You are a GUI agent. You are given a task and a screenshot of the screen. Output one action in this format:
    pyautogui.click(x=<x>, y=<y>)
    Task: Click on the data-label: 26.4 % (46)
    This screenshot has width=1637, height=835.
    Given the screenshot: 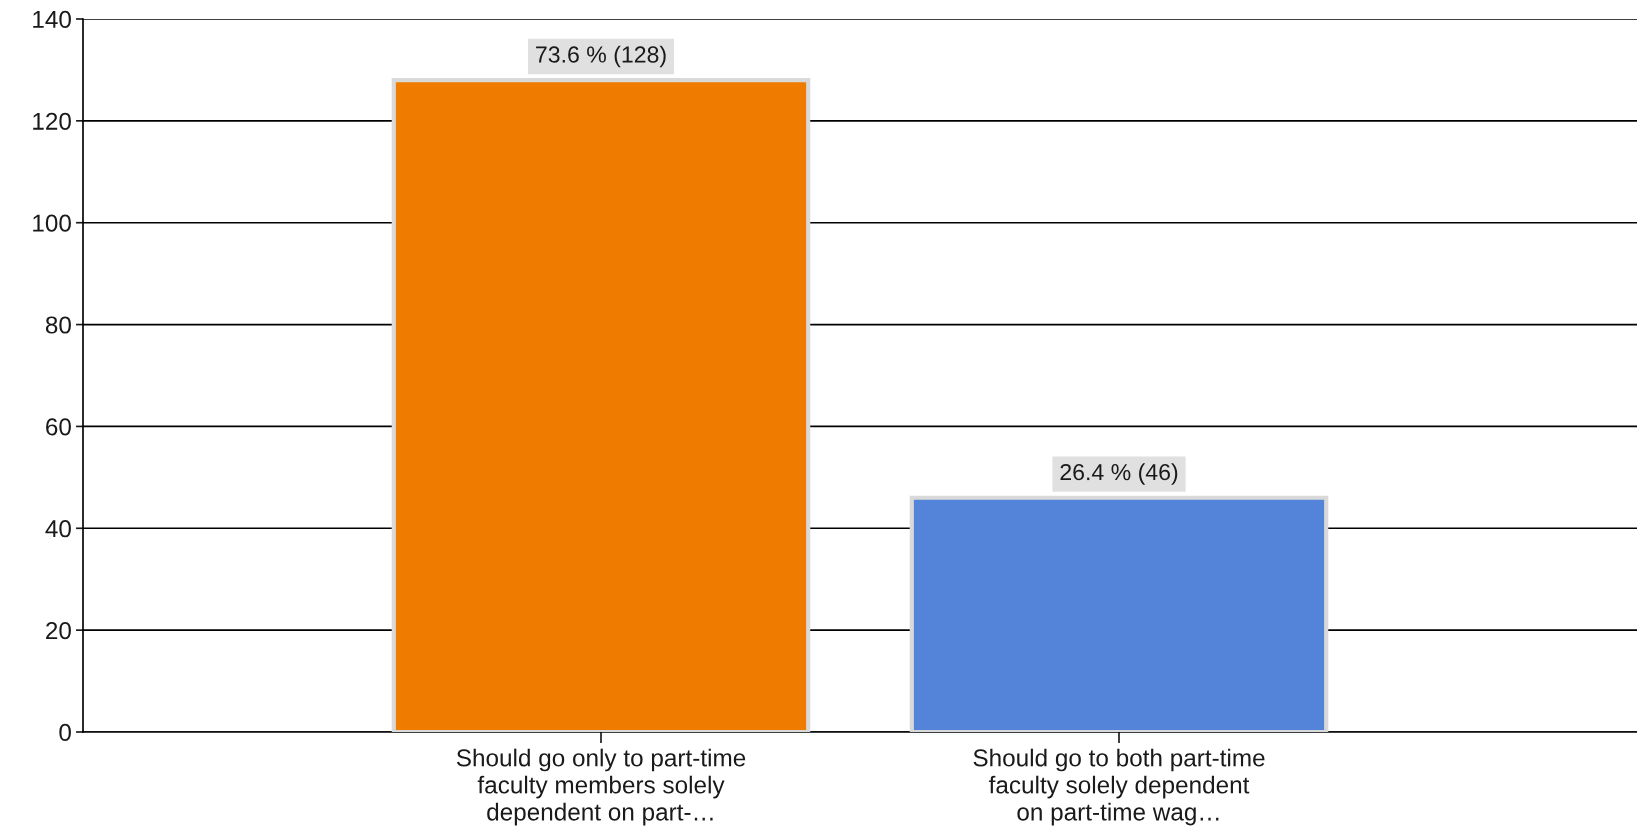 What is the action you would take?
    pyautogui.click(x=1119, y=474)
    